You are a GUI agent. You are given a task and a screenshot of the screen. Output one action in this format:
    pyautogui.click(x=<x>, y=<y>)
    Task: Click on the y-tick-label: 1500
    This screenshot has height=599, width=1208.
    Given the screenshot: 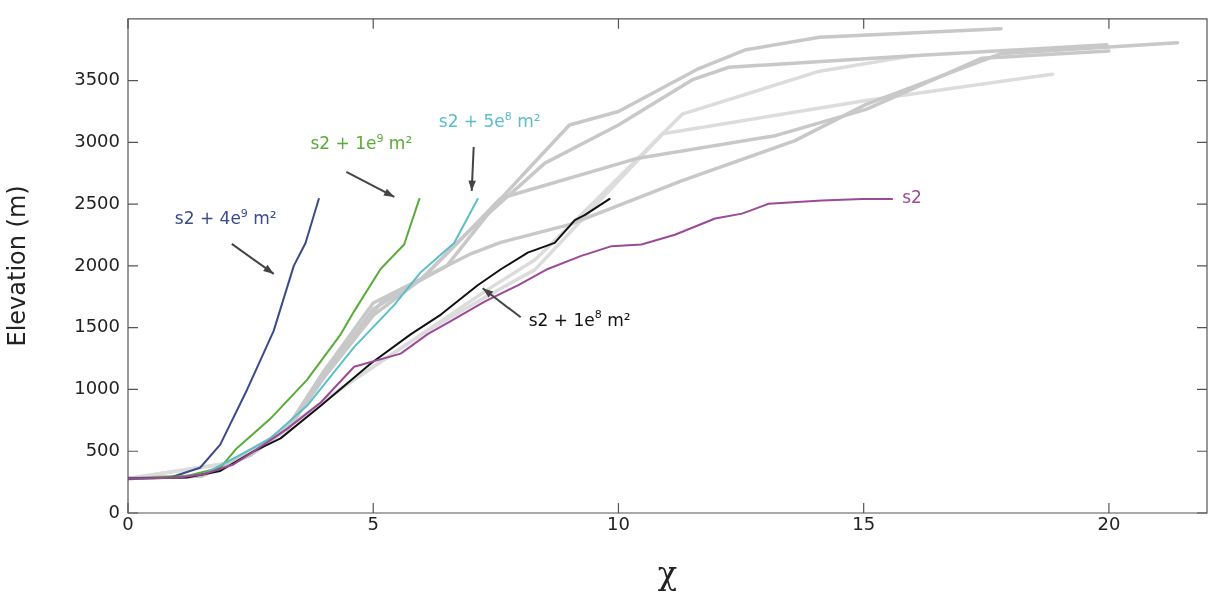 What is the action you would take?
    pyautogui.click(x=97, y=326)
    